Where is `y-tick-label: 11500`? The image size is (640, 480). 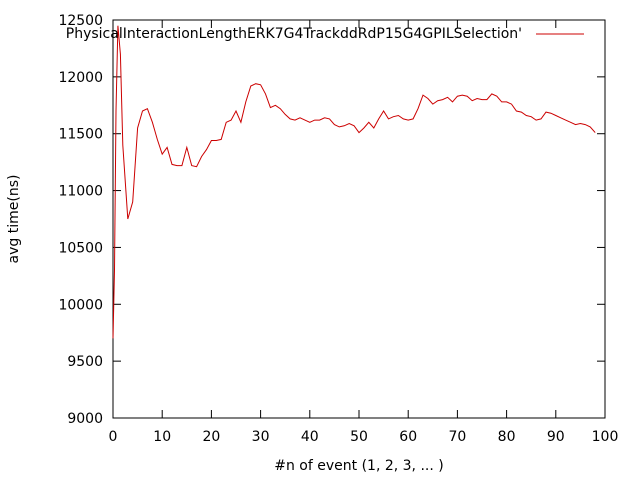 y-tick-label: 11500 is located at coordinates (80, 135).